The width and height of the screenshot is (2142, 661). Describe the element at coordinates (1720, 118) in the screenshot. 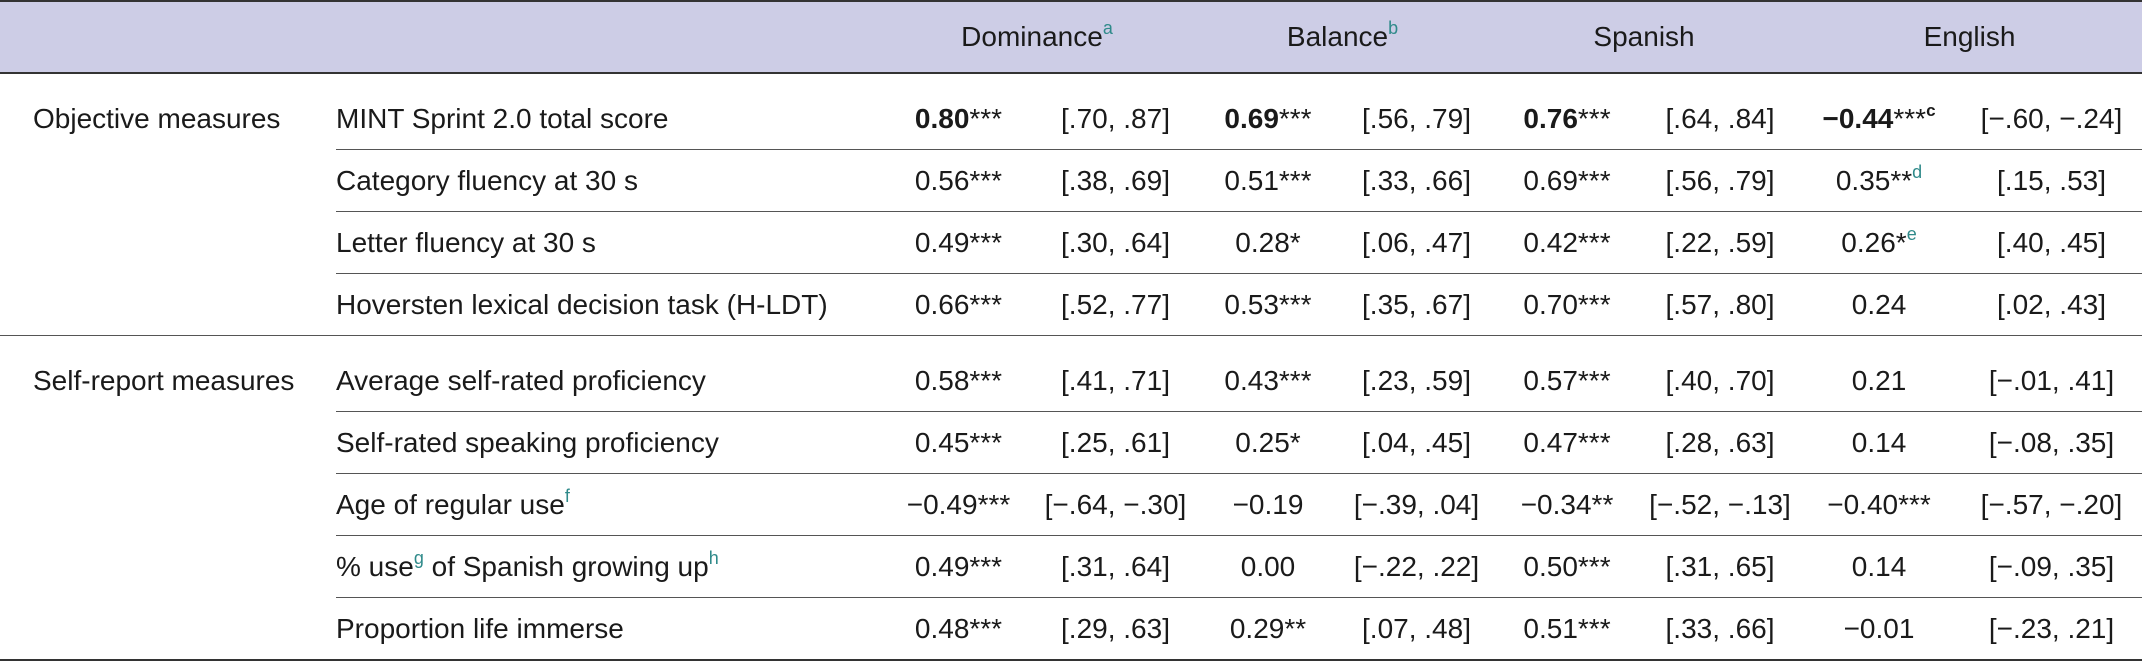

I see `confidence-interval: [.64, .84]` at that location.